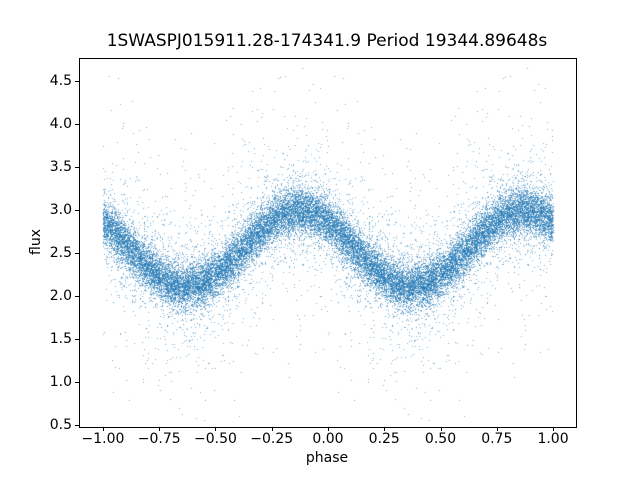 This screenshot has width=640, height=480. I want to click on x-tick-label: −0.50, so click(215, 439).